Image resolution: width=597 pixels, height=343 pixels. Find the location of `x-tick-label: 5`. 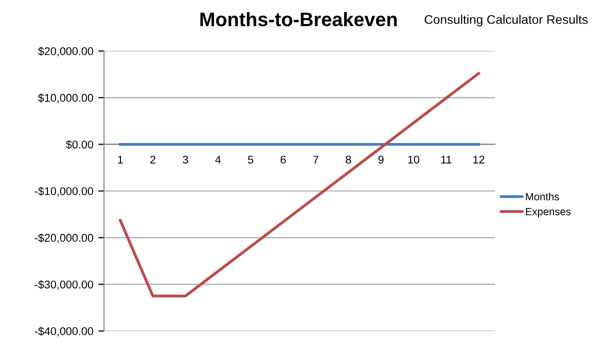

x-tick-label: 5 is located at coordinates (251, 160).